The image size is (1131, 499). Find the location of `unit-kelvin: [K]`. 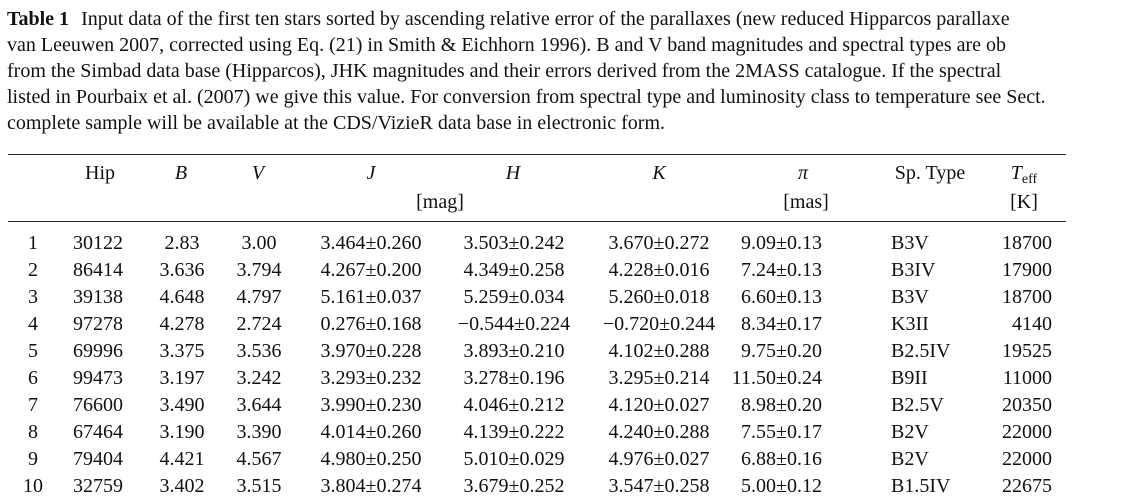

unit-kelvin: [K] is located at coordinates (1024, 202).